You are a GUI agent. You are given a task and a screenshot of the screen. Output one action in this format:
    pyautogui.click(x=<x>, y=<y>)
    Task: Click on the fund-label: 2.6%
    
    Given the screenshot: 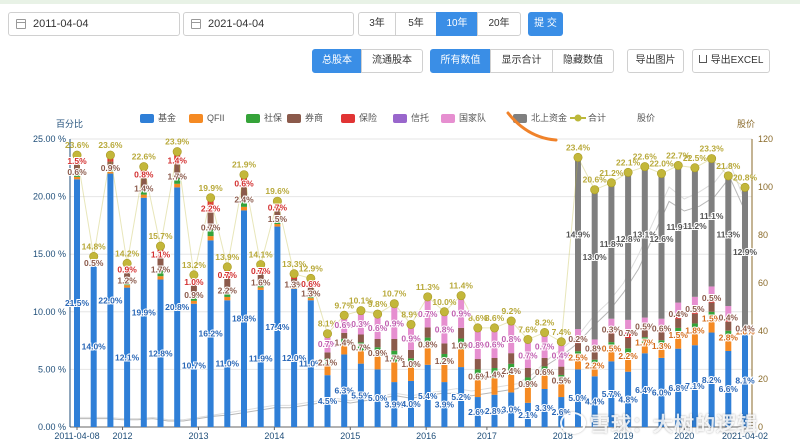 What is the action you would take?
    pyautogui.click(x=478, y=412)
    